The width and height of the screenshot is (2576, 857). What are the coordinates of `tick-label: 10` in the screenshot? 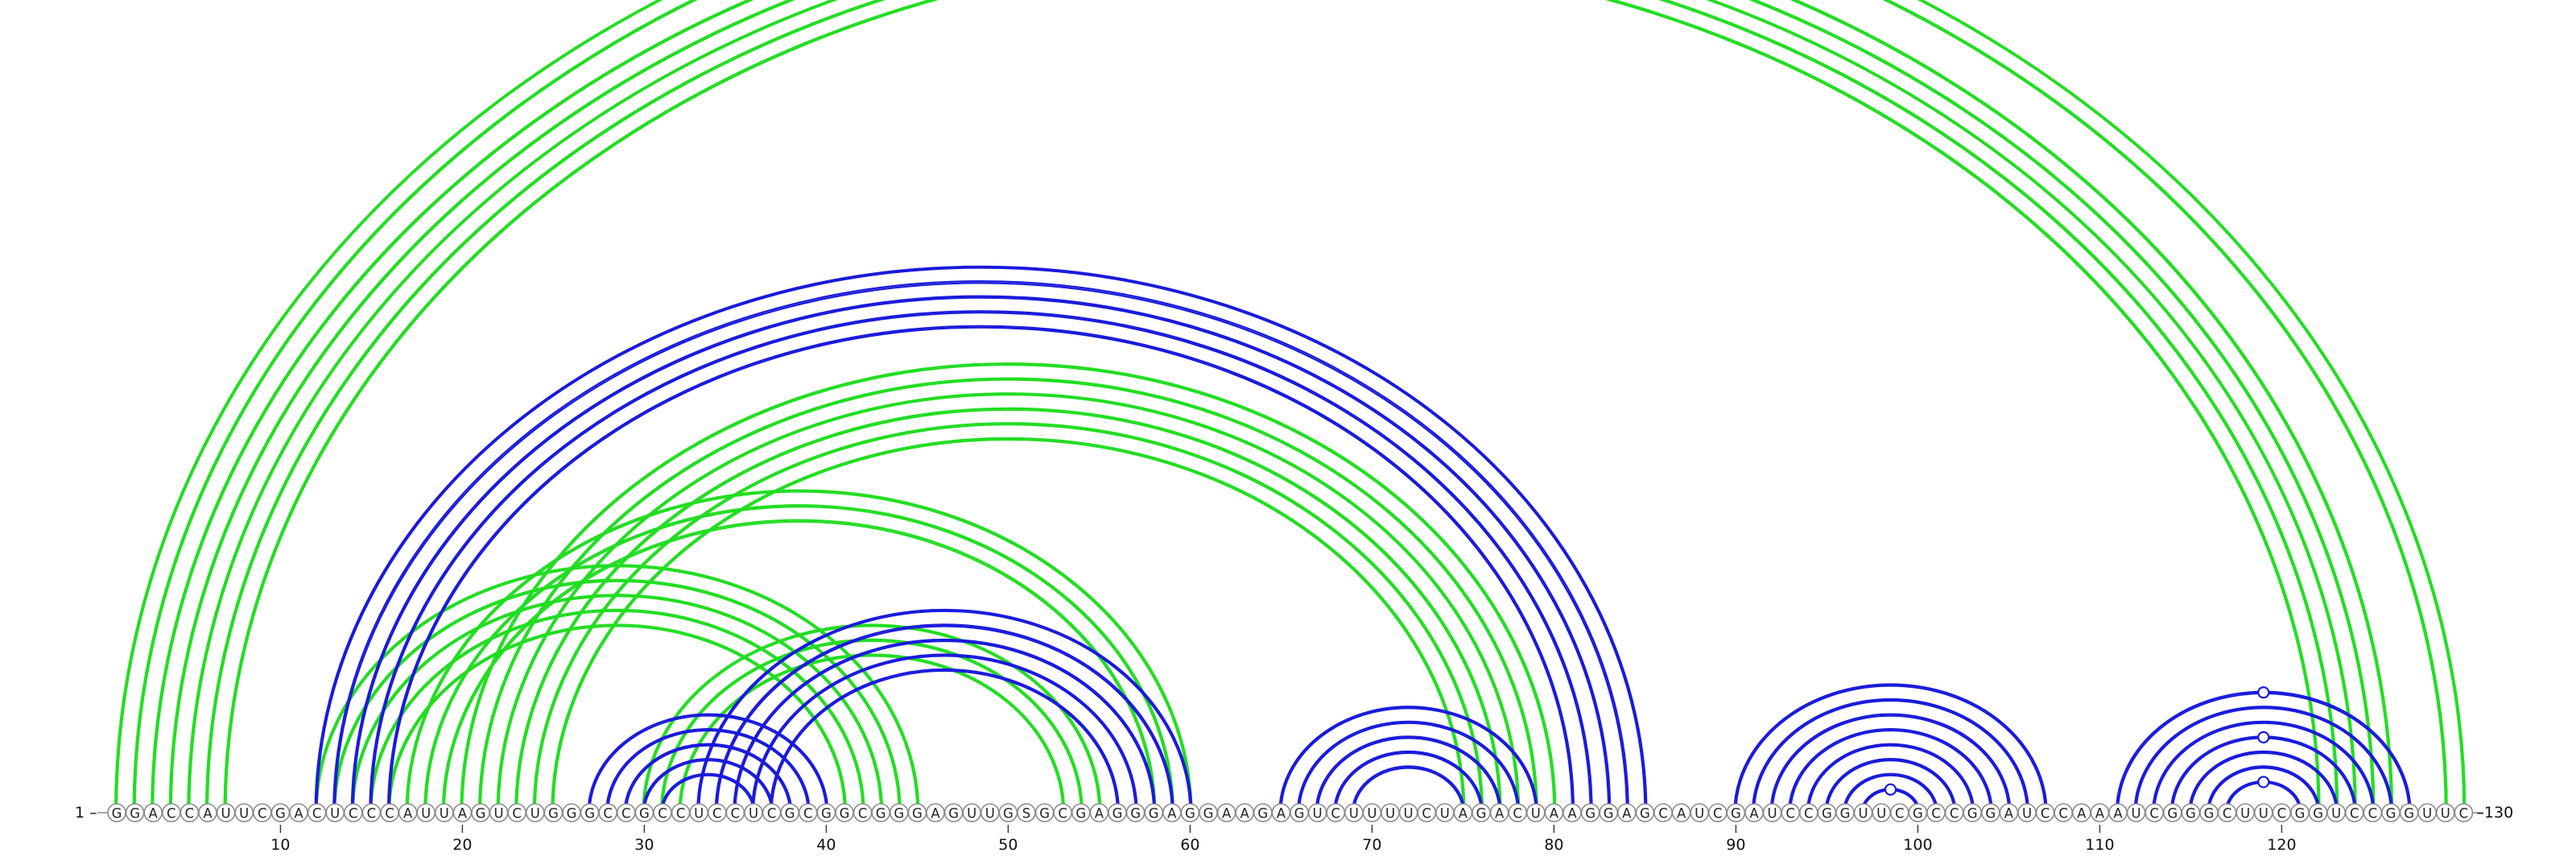 It's located at (280, 845).